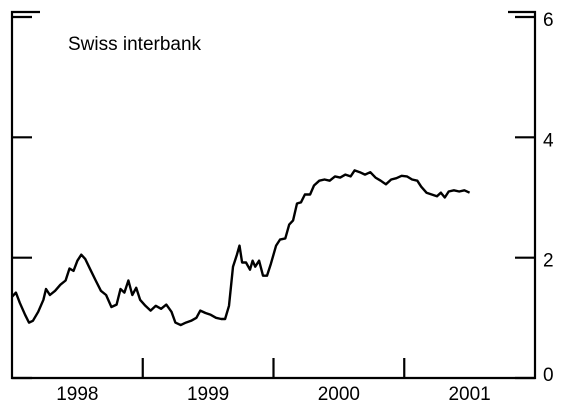 The width and height of the screenshot is (567, 411). I want to click on x-tick-label: 1999, so click(208, 394).